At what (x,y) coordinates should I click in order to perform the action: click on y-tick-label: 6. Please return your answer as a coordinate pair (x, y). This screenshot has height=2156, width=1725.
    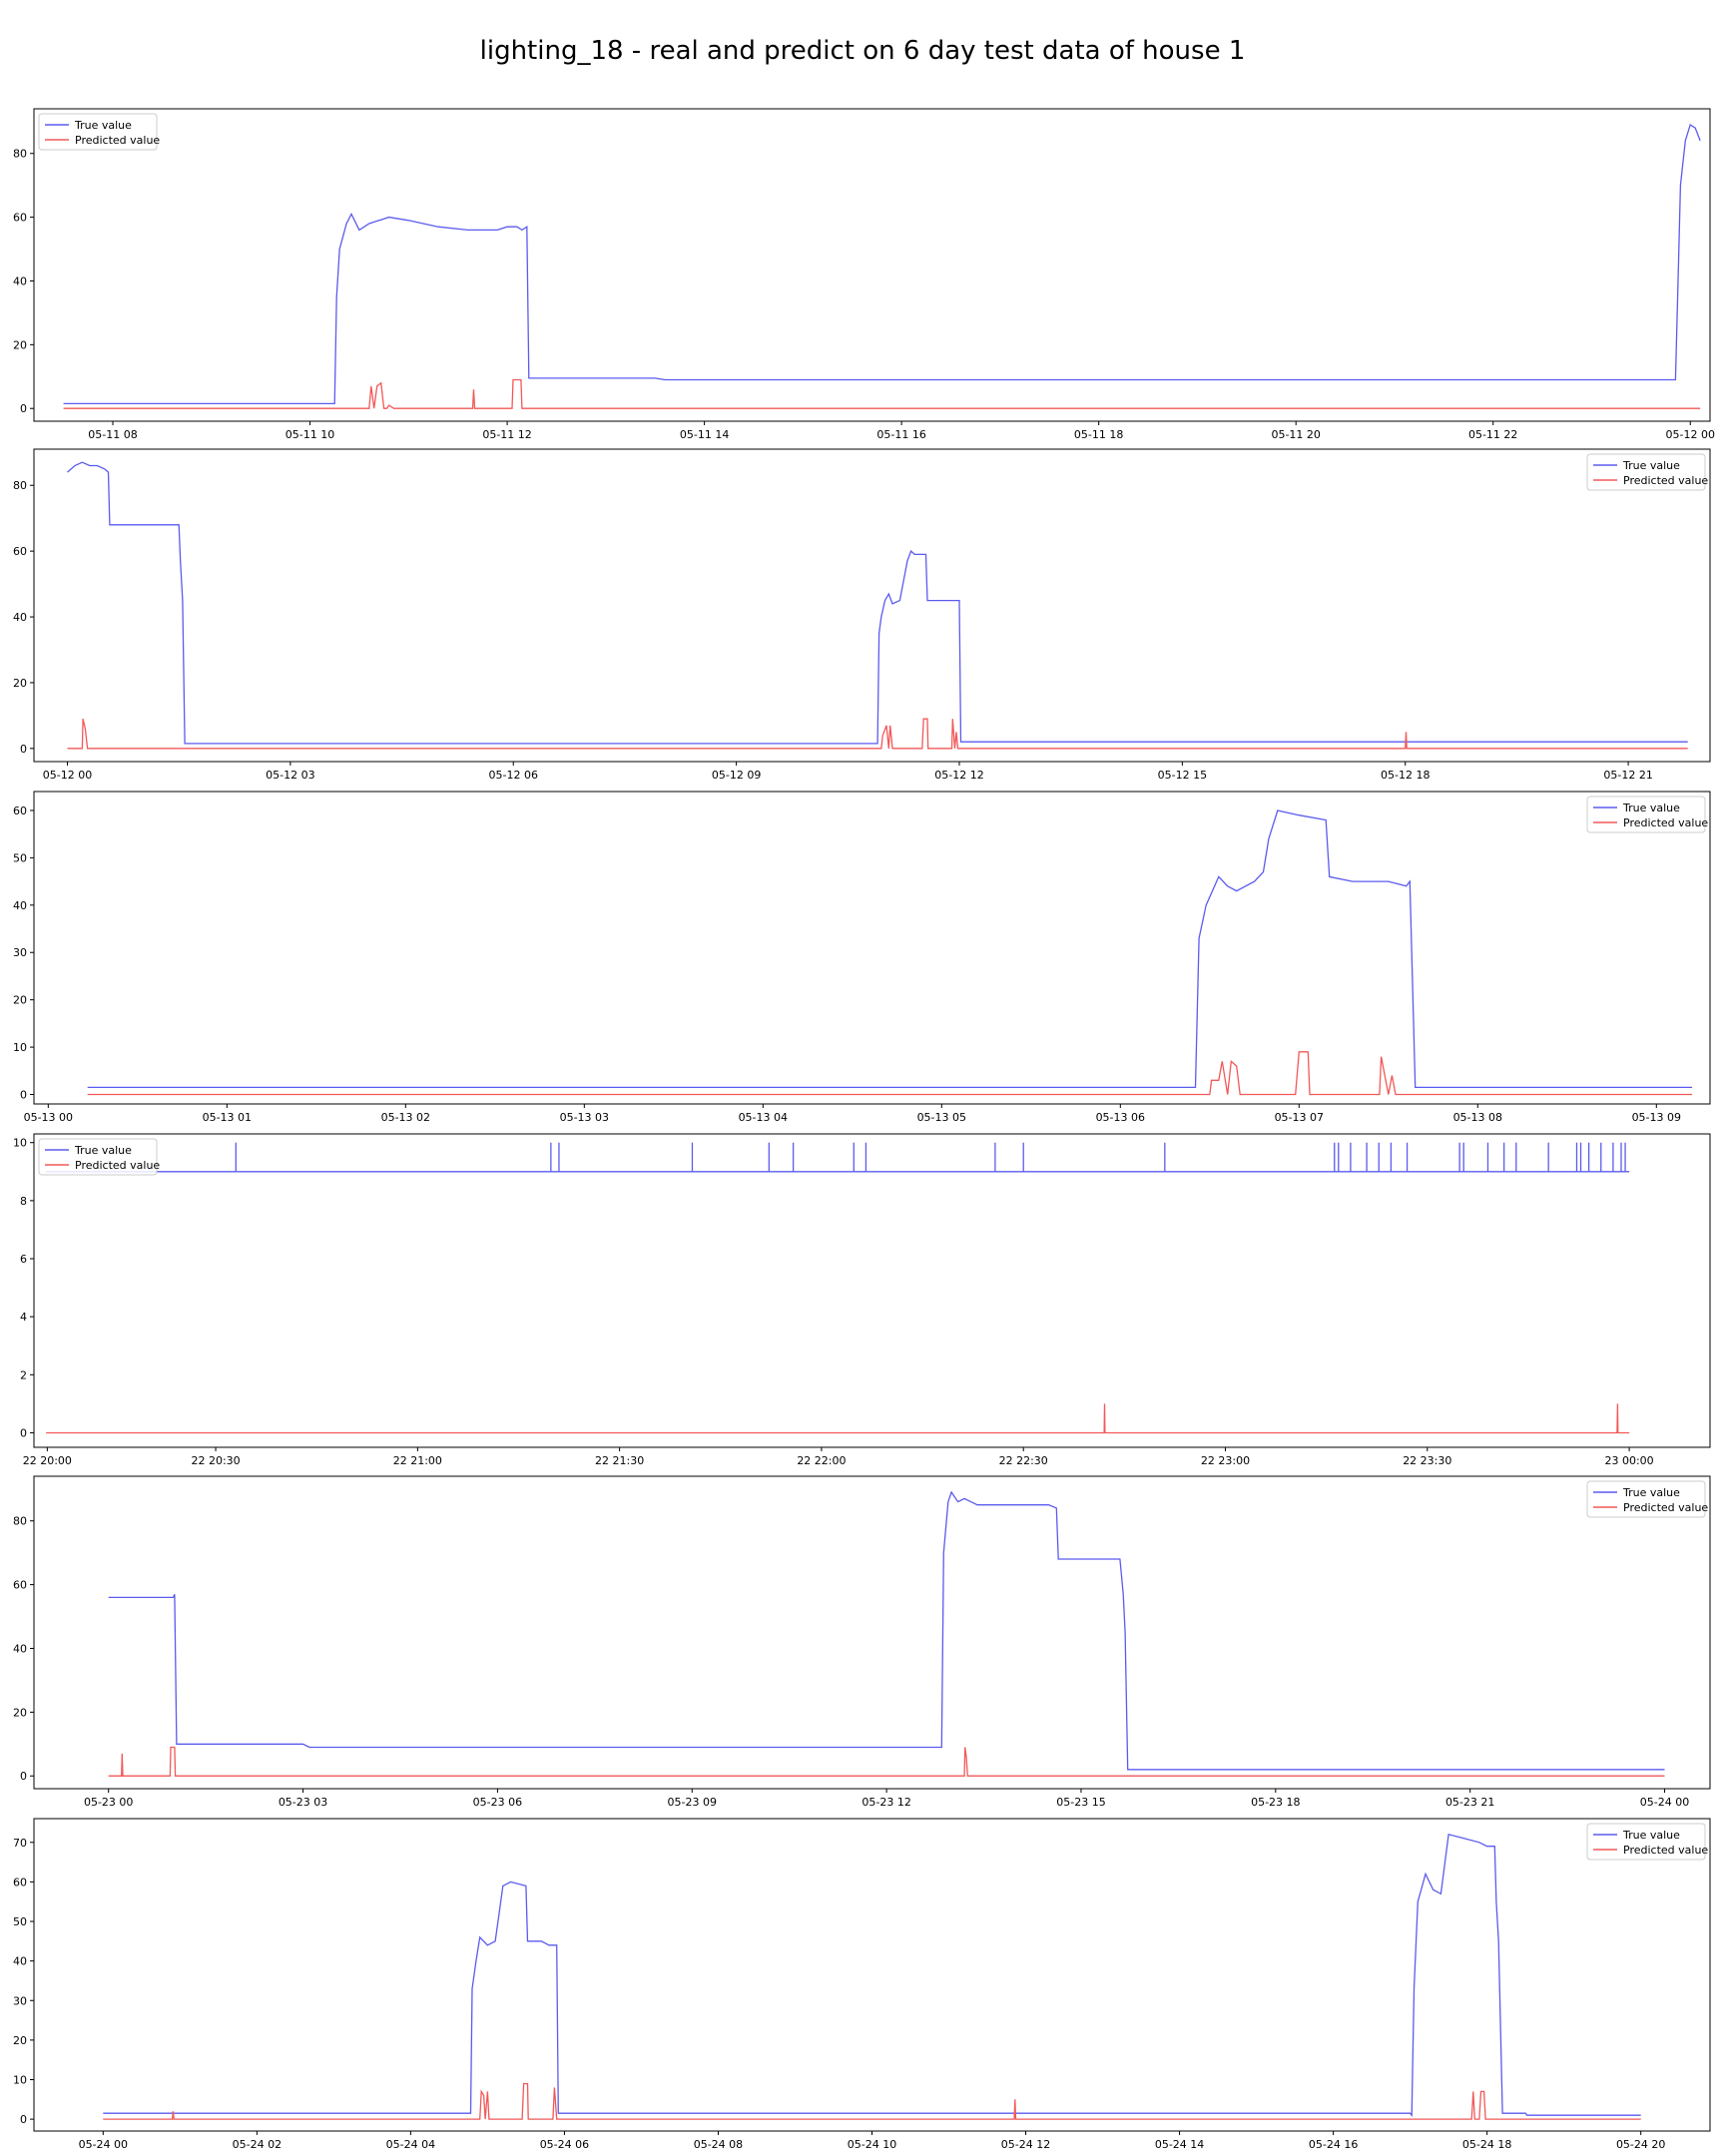
    Looking at the image, I should click on (23, 1259).